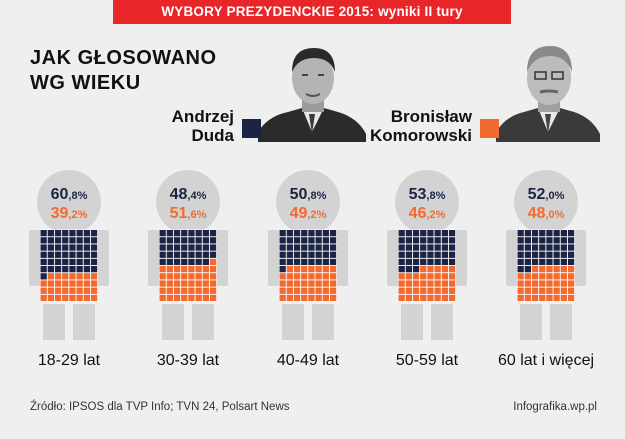 This screenshot has height=439, width=625. I want to click on komorowski-last-name: Komorowski, so click(420, 135).